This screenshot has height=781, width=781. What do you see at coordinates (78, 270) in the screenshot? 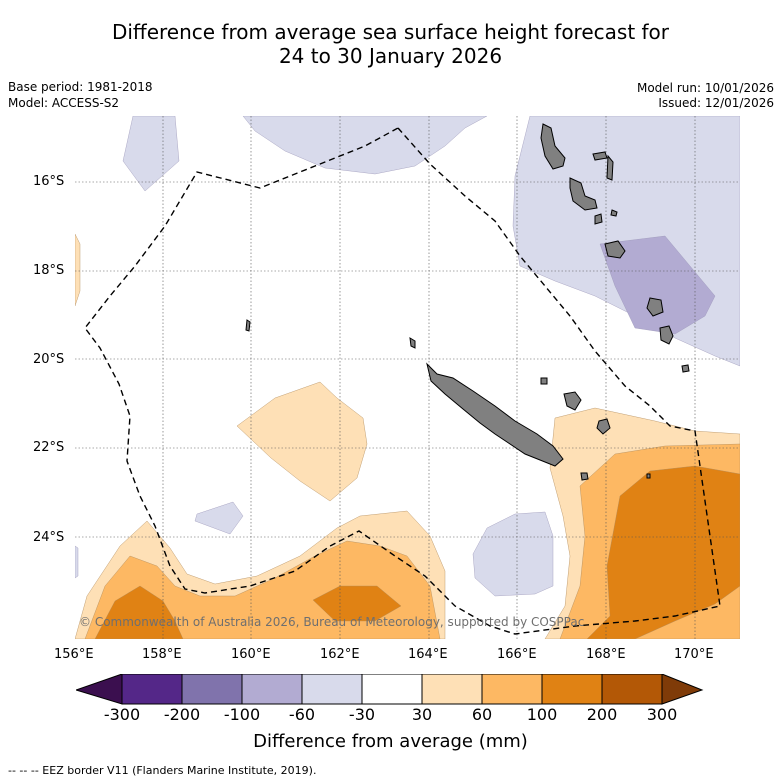
I see `pos30-region-west-edge` at bounding box center [78, 270].